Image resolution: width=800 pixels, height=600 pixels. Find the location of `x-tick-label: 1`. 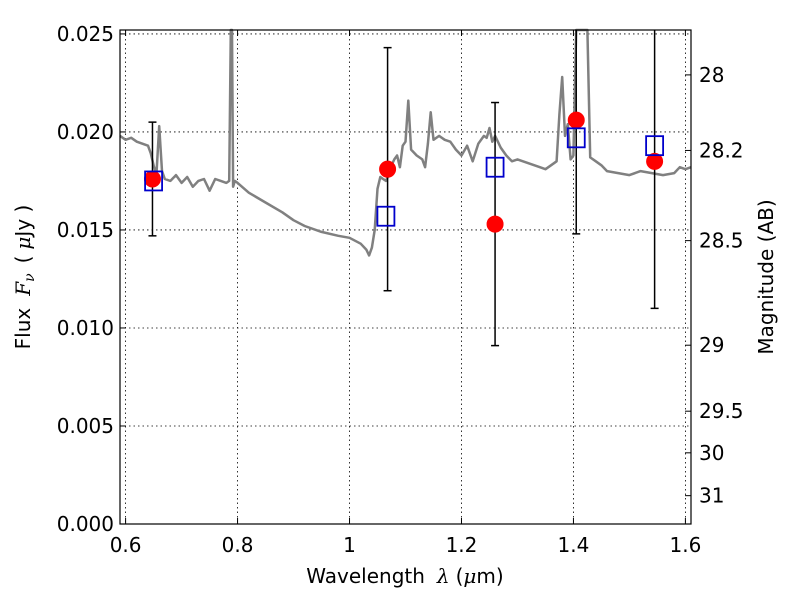

x-tick-label: 1 is located at coordinates (349, 545).